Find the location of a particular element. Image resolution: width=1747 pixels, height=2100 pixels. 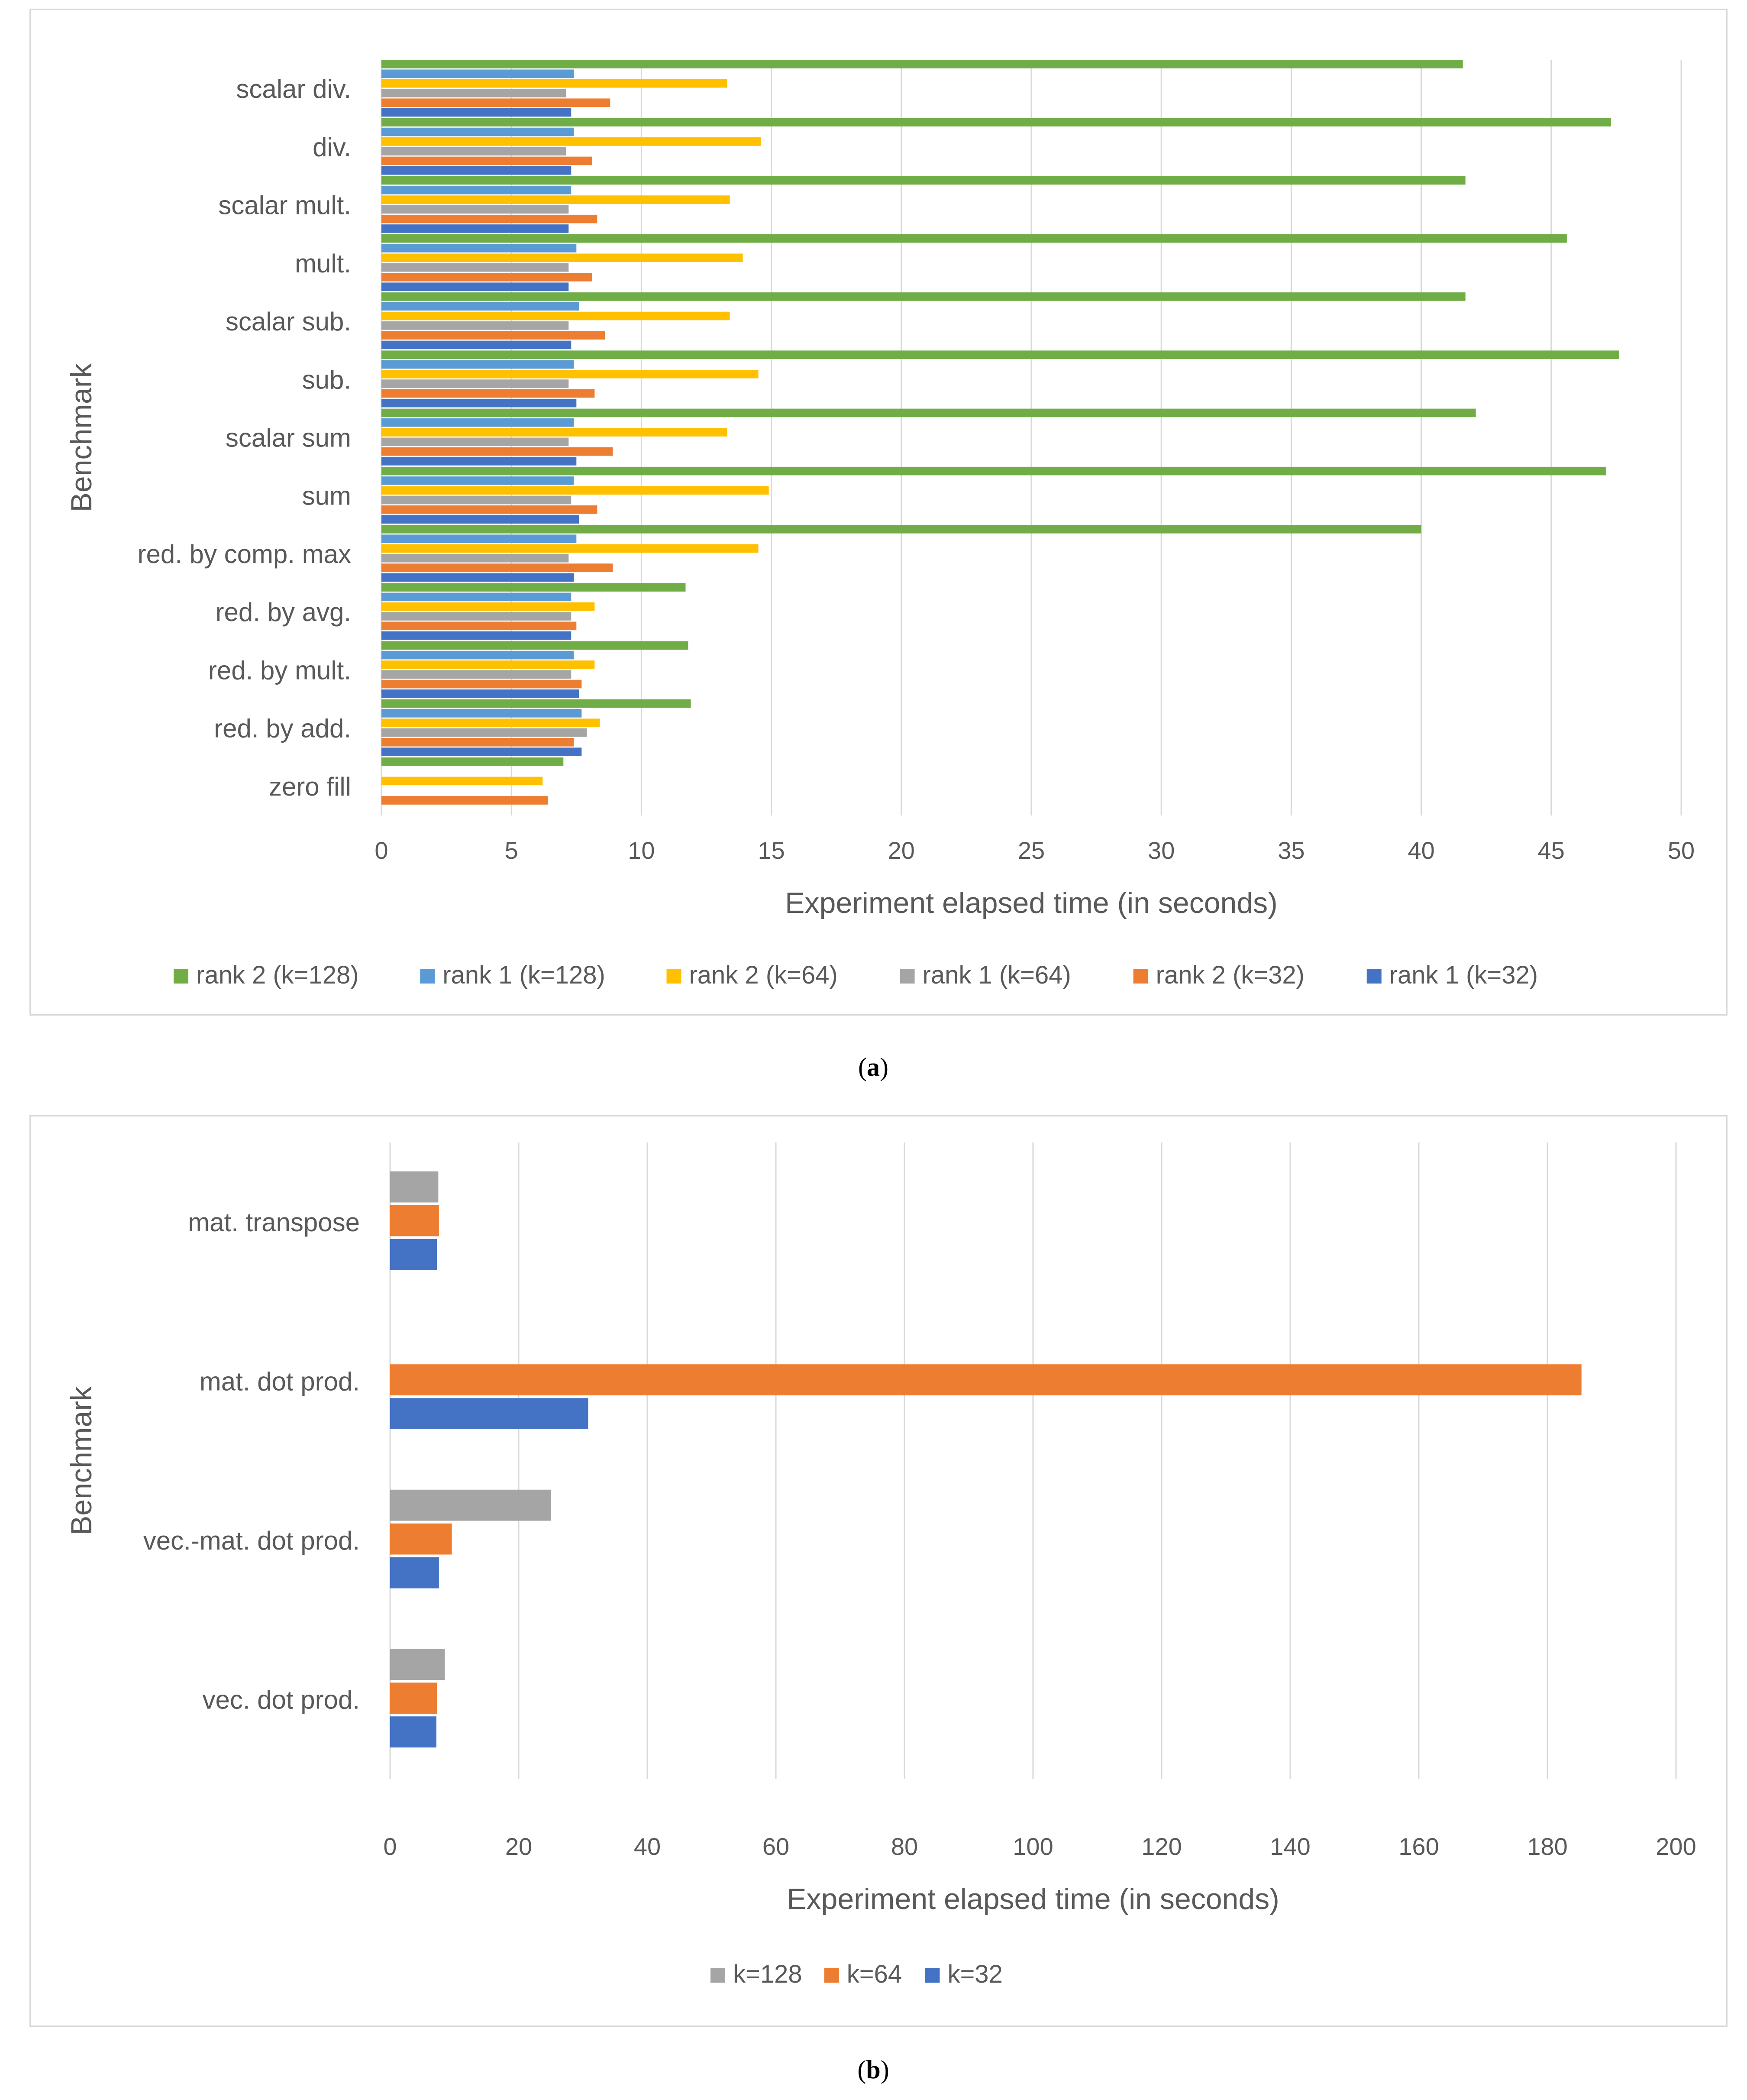

chart-a-legend-label: rank 2 (k=128) is located at coordinates (277, 975).